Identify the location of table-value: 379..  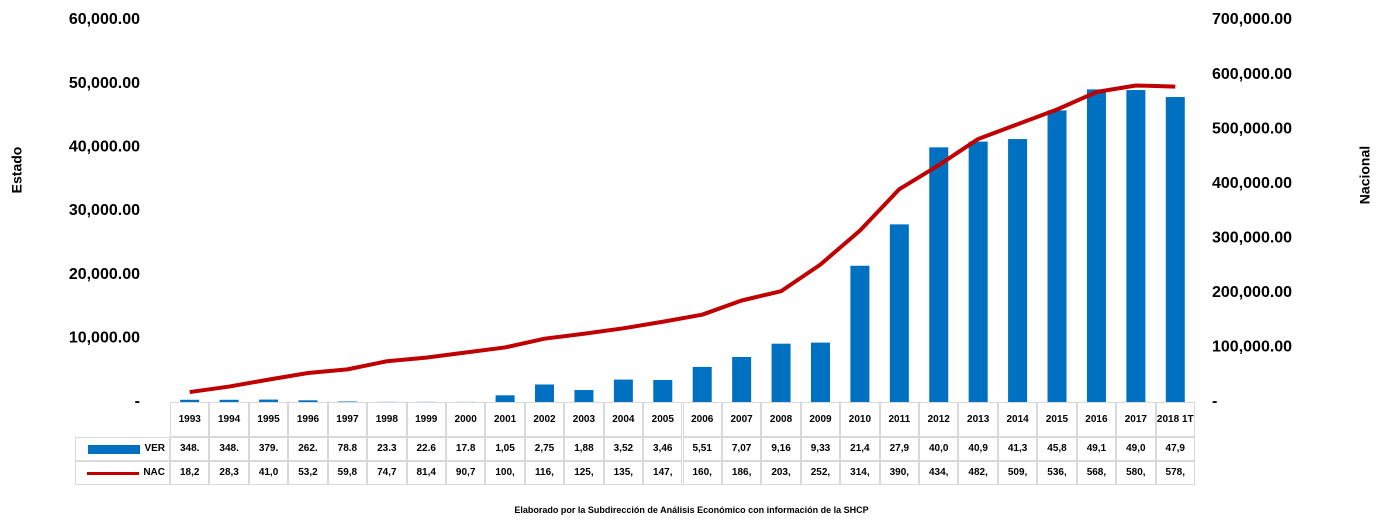
(268, 449).